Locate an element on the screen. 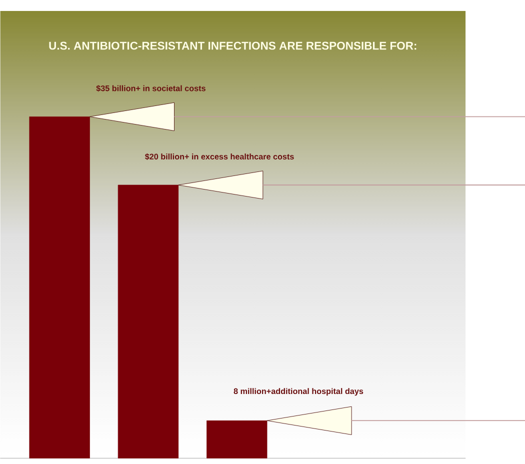  text: $35 billion+ in societal costs is located at coordinates (151, 88).